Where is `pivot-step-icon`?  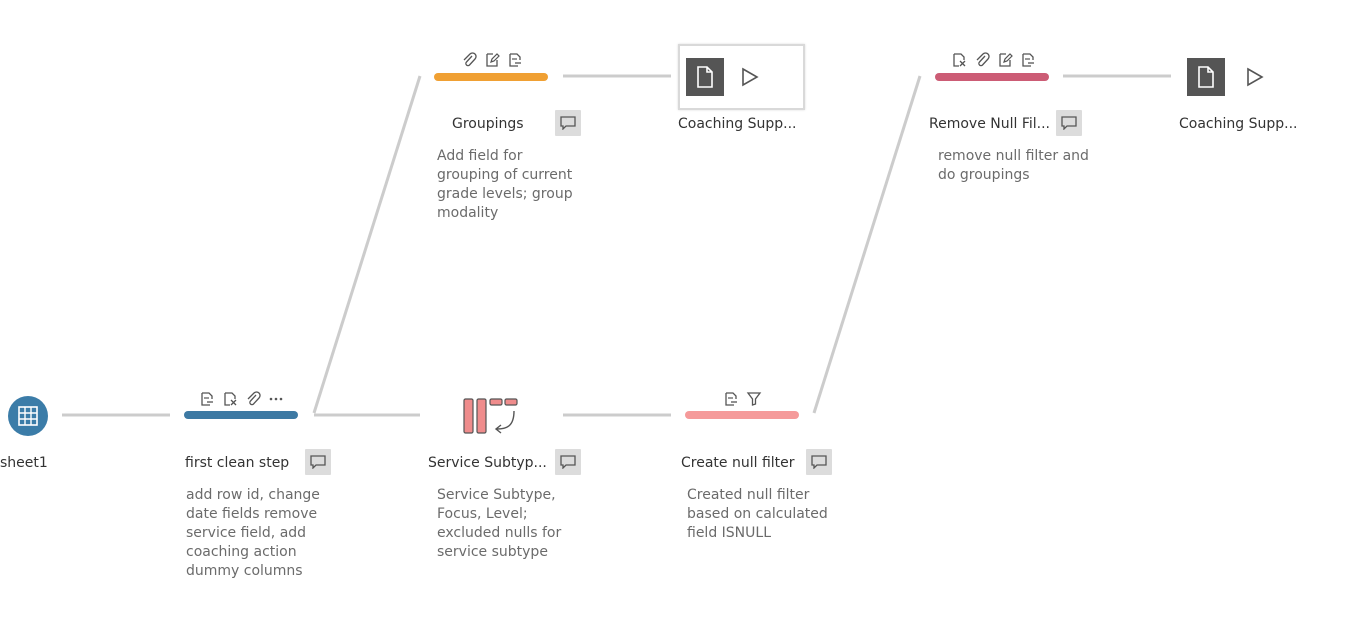
pivot-step-icon is located at coordinates (491, 416).